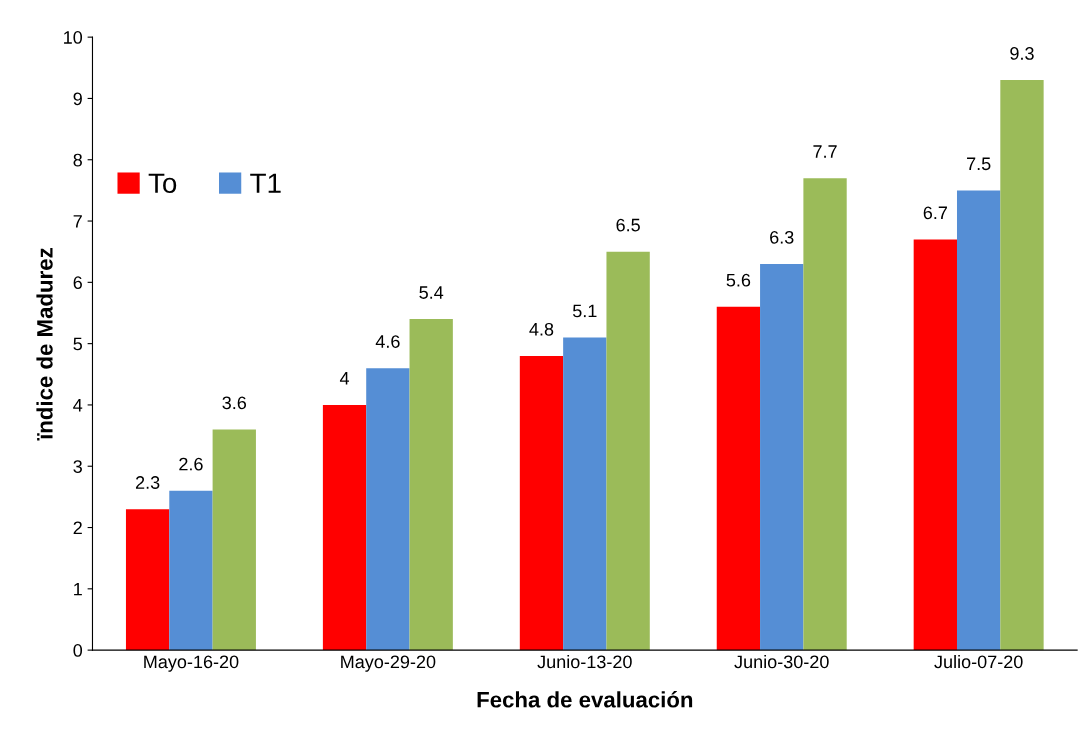 The height and width of the screenshot is (743, 1088). Describe the element at coordinates (781, 661) in the screenshot. I see `x-tick-label: Junio-30-20` at that location.